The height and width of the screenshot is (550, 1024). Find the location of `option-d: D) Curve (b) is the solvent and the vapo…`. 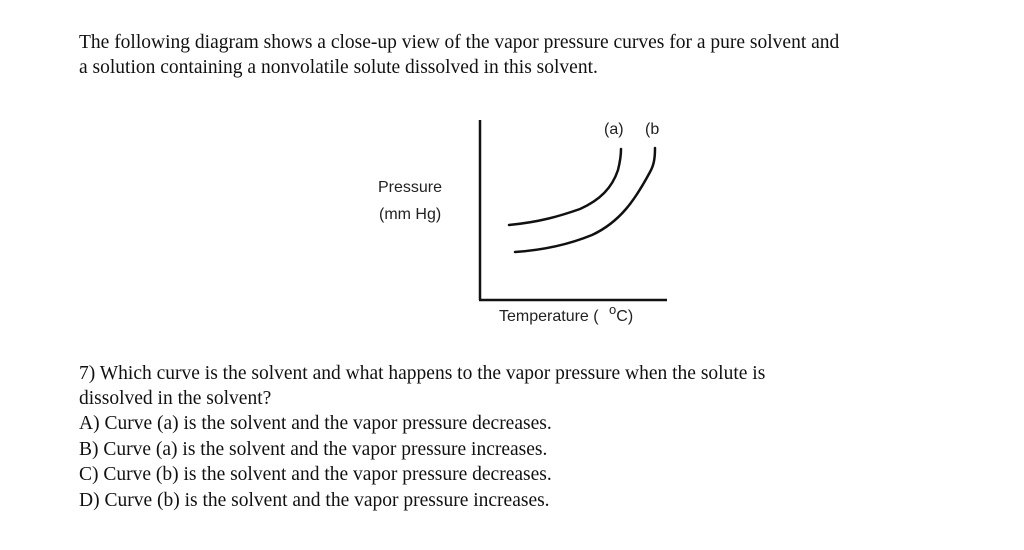

option-d: D) Curve (b) is the solvent and the vapo… is located at coordinates (314, 500).